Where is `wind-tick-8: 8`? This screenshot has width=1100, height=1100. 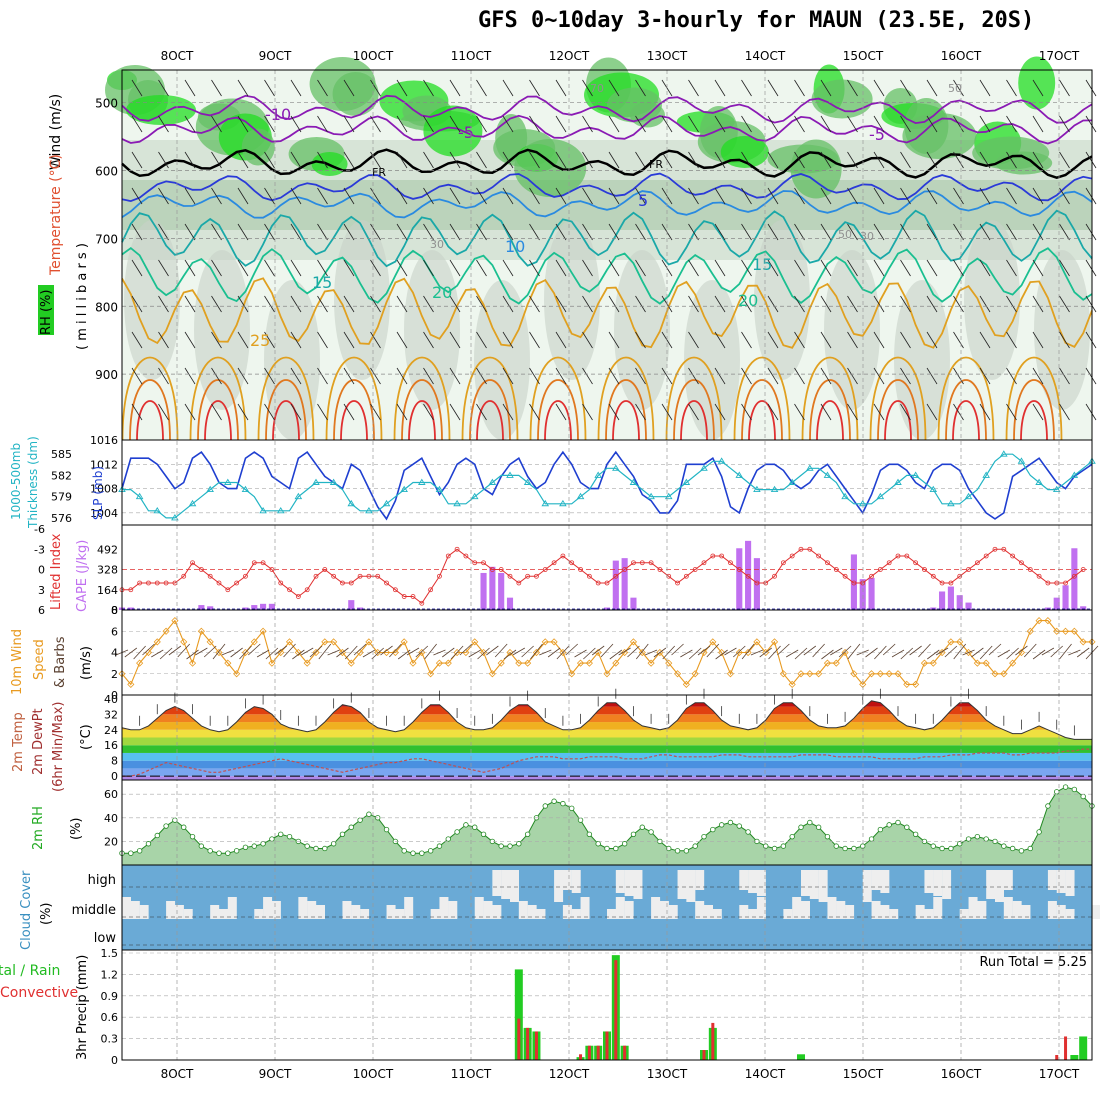 wind-tick-8: 8 is located at coordinates (114, 610).